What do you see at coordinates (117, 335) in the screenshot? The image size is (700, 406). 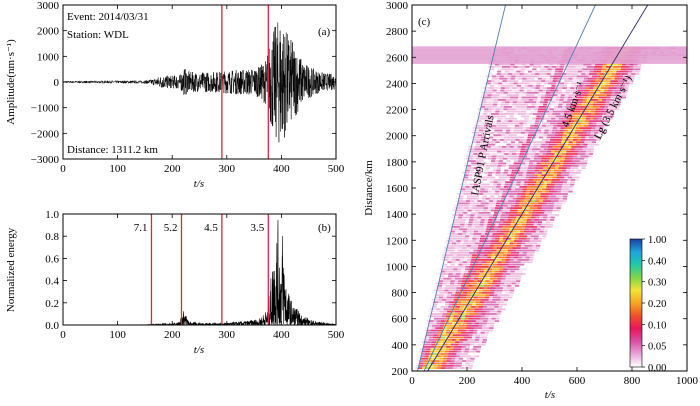 I see `x-tick-label: 100` at bounding box center [117, 335].